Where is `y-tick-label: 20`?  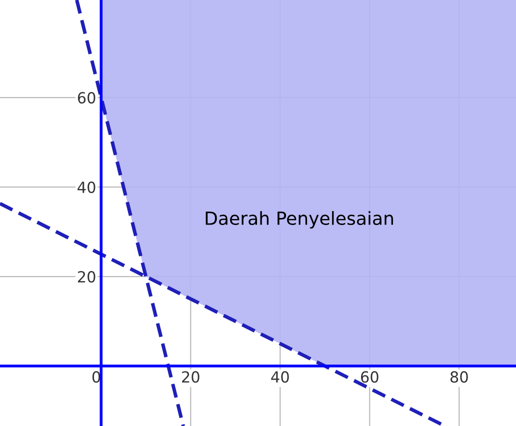 y-tick-label: 20 is located at coordinates (87, 277).